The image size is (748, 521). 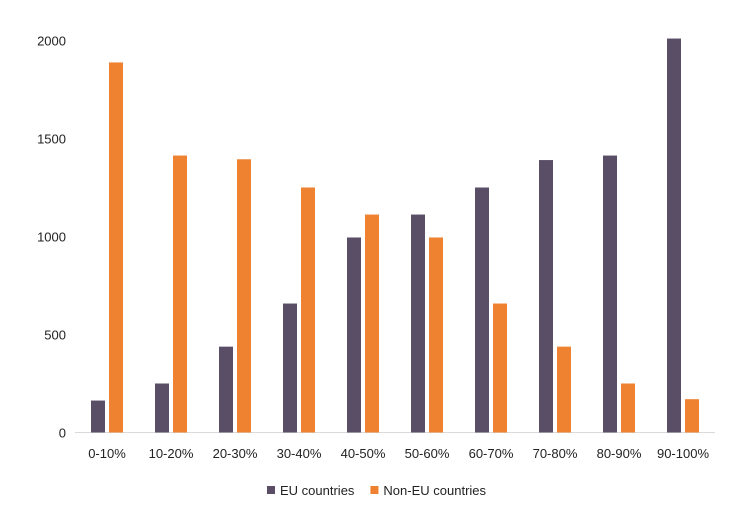 What do you see at coordinates (317, 490) in the screenshot?
I see `legend-label: EU countries` at bounding box center [317, 490].